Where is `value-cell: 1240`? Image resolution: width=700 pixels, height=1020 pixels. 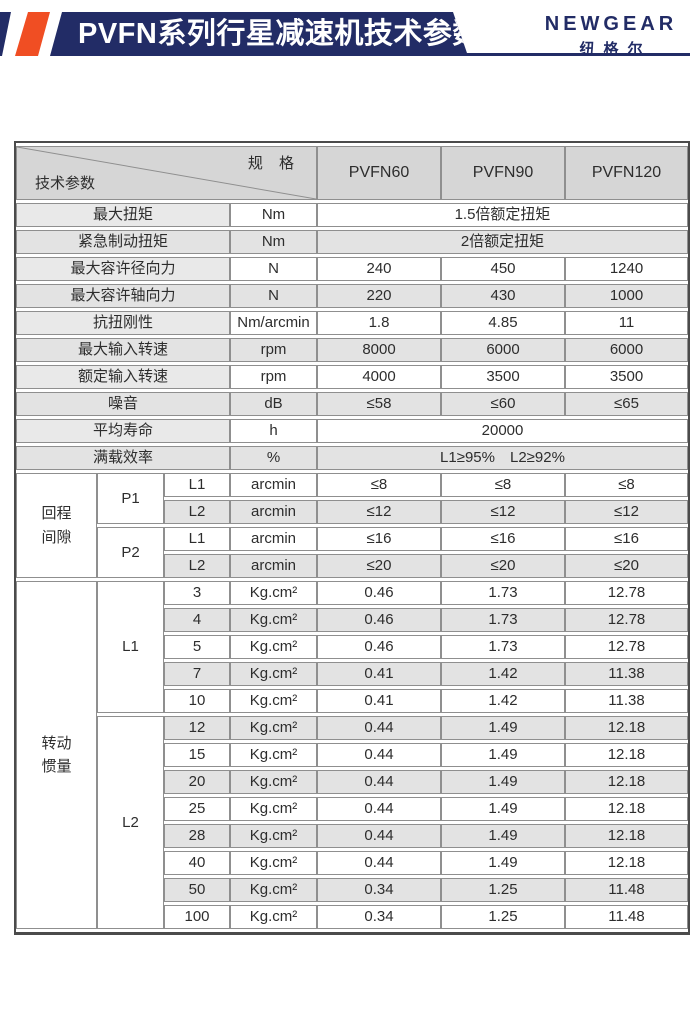
value-cell: 1240 is located at coordinates (626, 269).